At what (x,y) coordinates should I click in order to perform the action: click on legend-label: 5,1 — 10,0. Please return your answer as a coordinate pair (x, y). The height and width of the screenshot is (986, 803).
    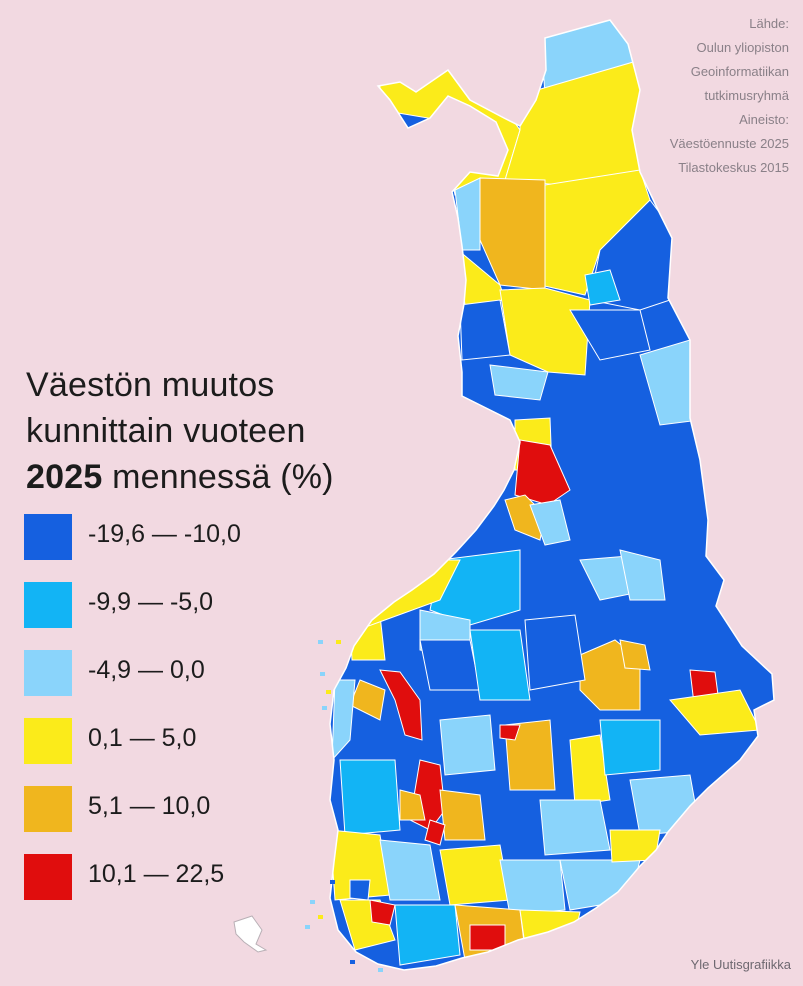
    Looking at the image, I should click on (149, 806).